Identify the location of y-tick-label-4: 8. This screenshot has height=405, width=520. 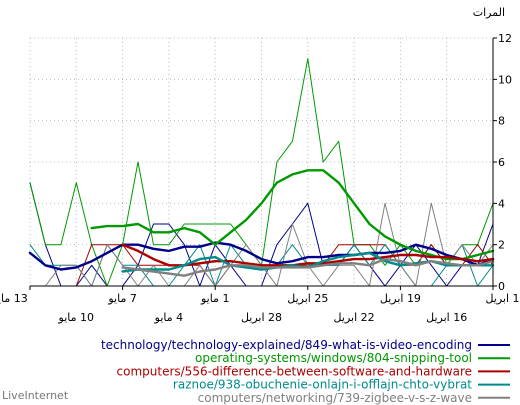
(501, 121).